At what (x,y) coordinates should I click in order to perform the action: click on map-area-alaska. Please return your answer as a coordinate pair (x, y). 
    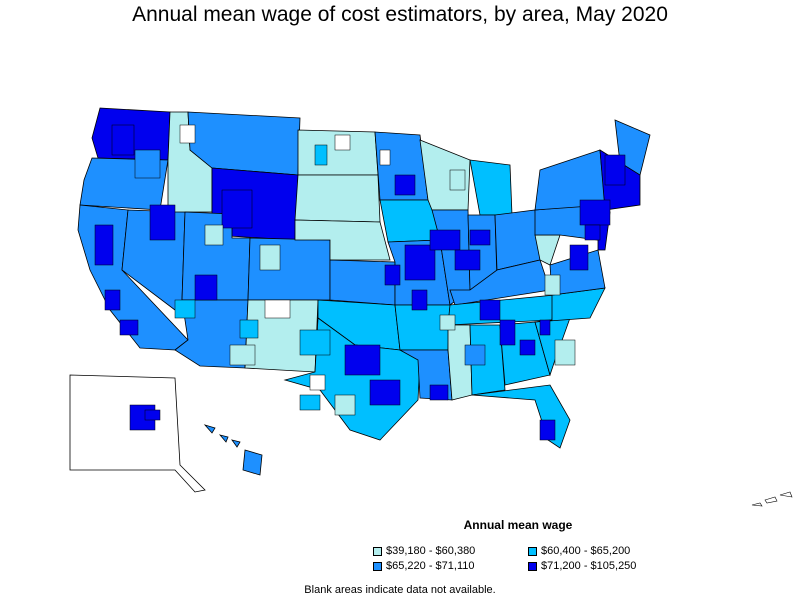
    Looking at the image, I should click on (137, 433).